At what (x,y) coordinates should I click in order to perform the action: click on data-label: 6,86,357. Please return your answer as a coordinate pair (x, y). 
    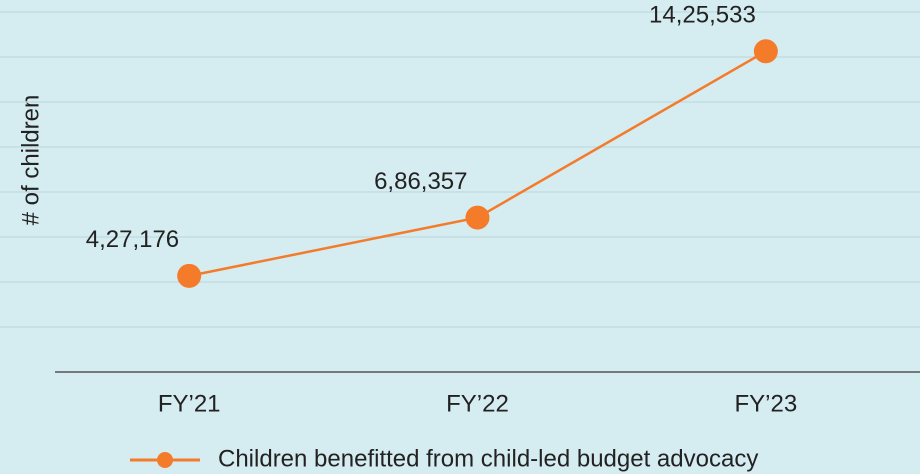
    Looking at the image, I should click on (420, 181).